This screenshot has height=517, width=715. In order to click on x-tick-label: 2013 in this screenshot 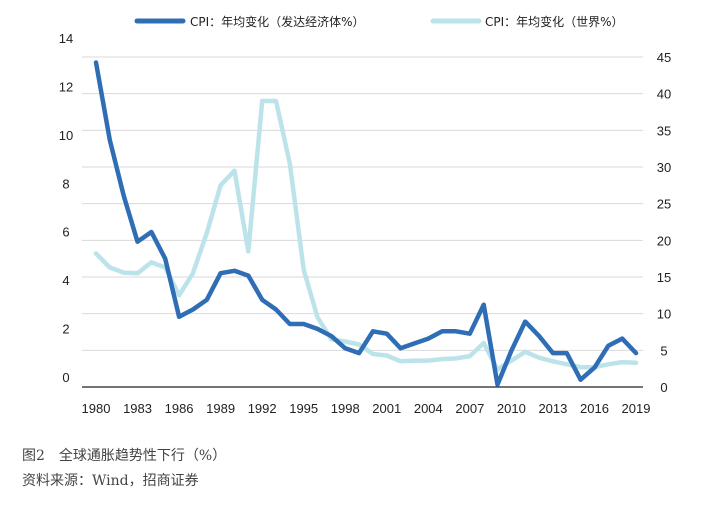, I will do `click(552, 408)`.